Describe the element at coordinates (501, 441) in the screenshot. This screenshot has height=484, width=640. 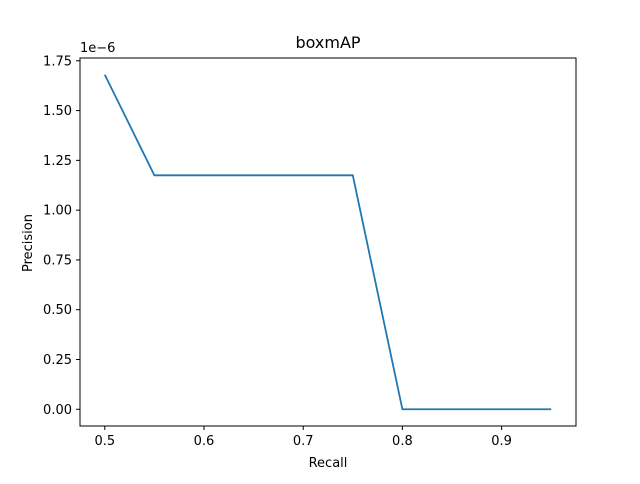
I see `x-tick-label: 0.9` at that location.